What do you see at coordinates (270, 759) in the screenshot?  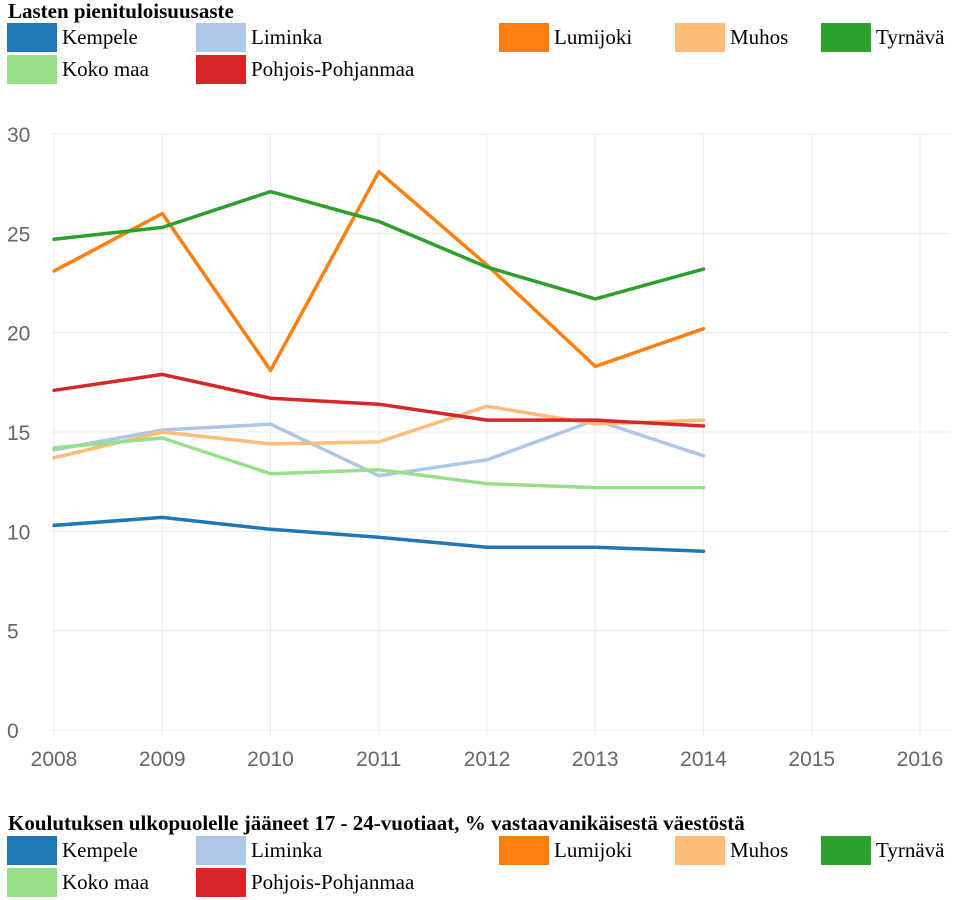 I see `x-tick-label: 2010` at bounding box center [270, 759].